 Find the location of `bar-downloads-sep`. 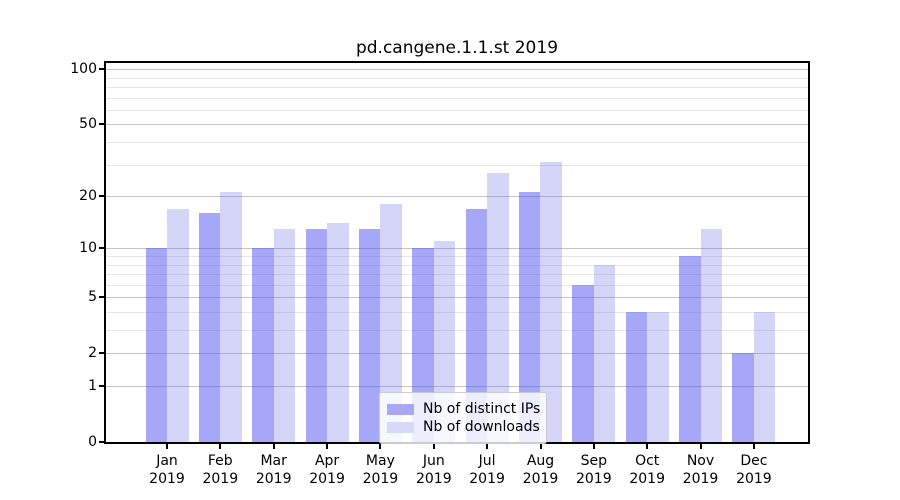

bar-downloads-sep is located at coordinates (604, 353).